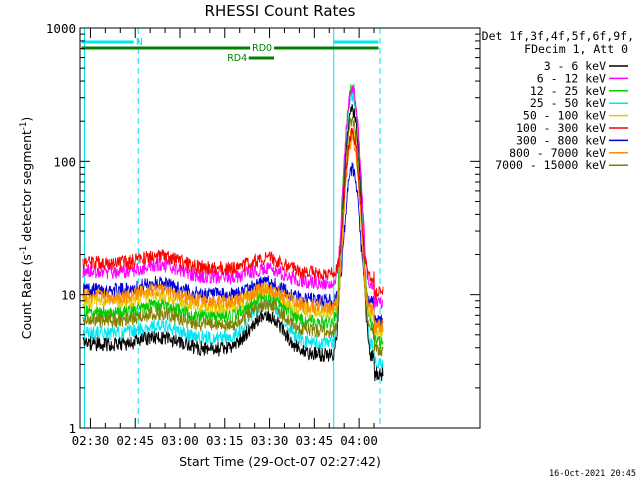  I want to click on y-tick-label: 1, so click(72, 428).